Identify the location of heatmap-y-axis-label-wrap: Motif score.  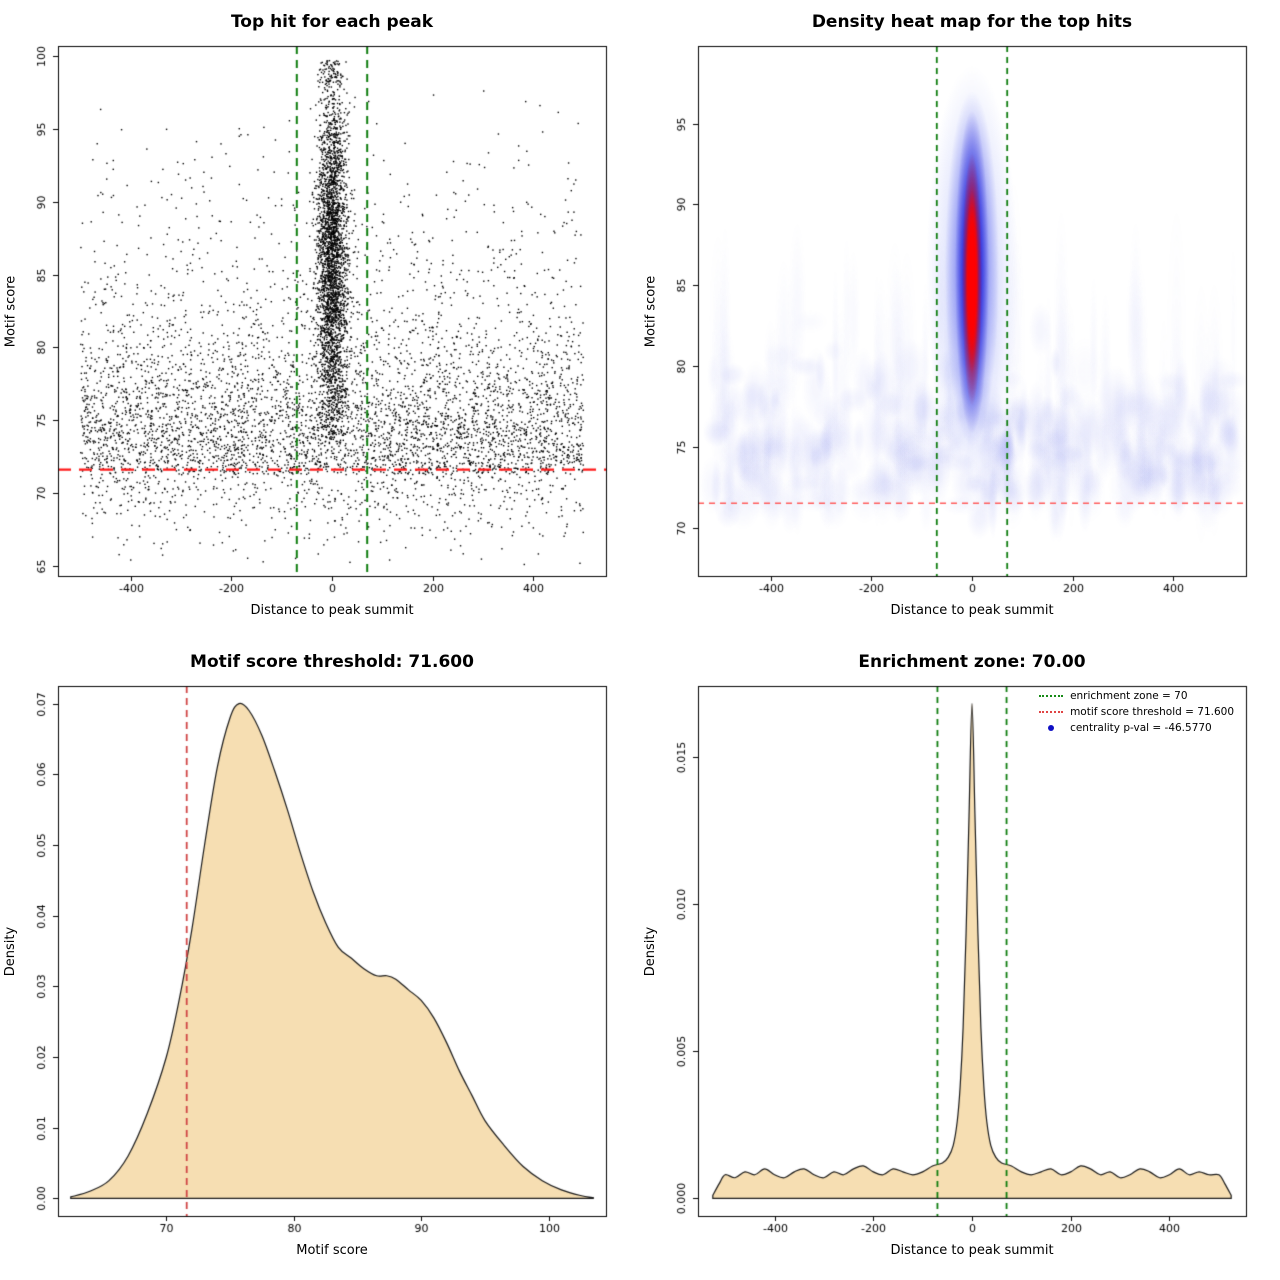
(651, 311).